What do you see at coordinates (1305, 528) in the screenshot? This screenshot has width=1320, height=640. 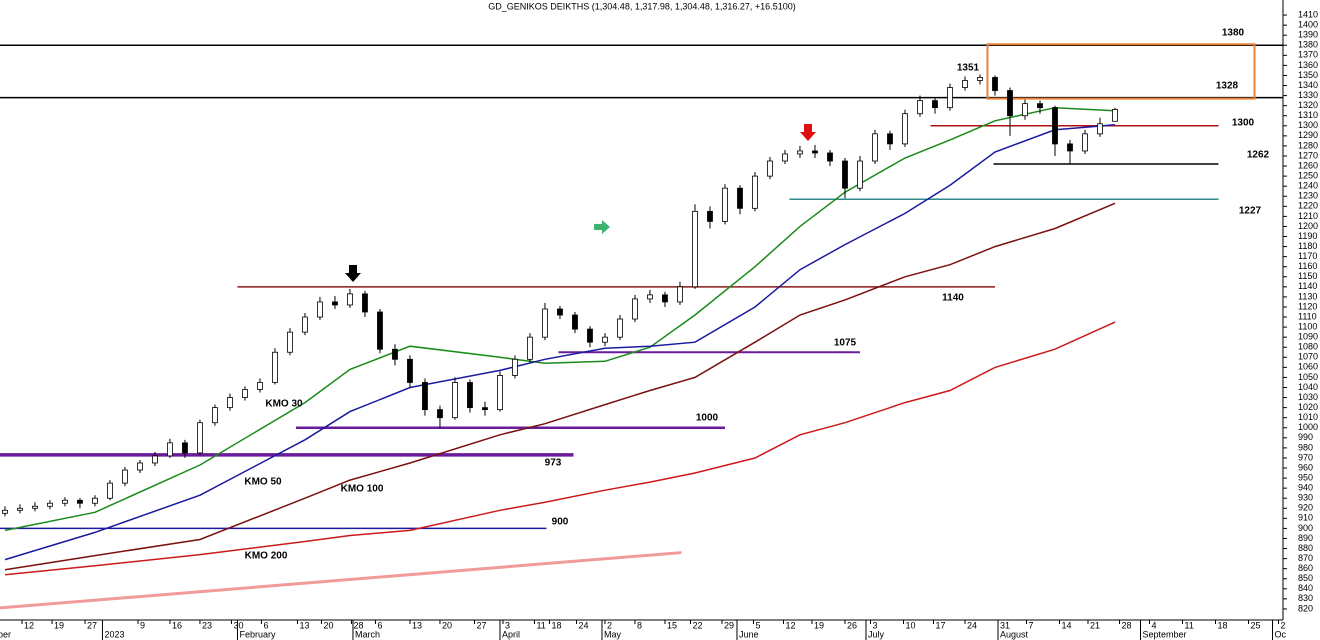 I see `y-tick-label: 900` at bounding box center [1305, 528].